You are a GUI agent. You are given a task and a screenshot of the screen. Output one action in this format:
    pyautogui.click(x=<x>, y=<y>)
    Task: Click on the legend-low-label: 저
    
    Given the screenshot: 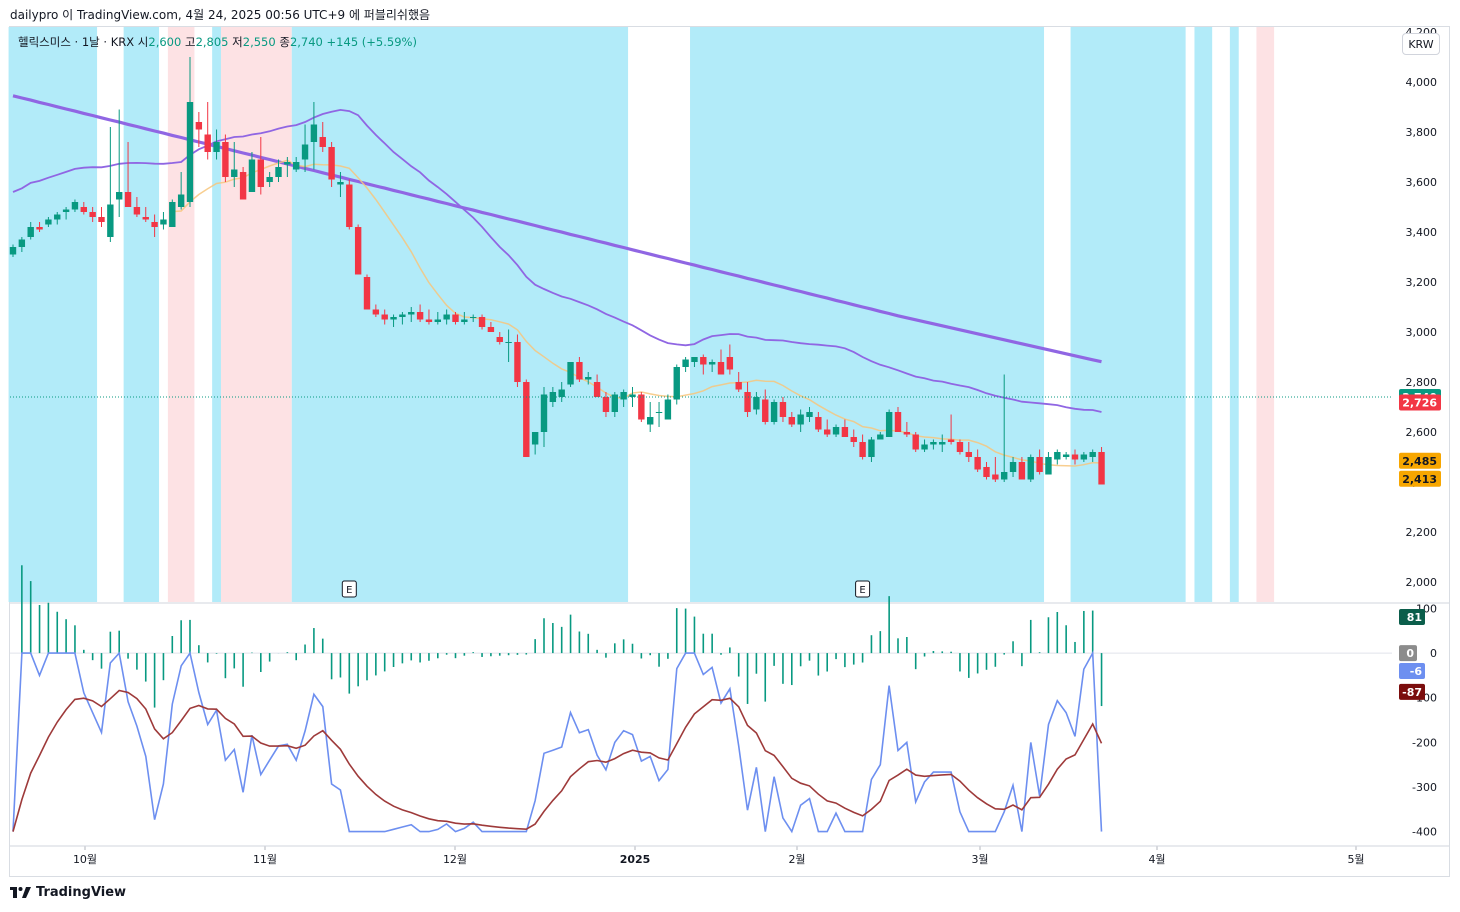 What is the action you would take?
    pyautogui.click(x=237, y=42)
    